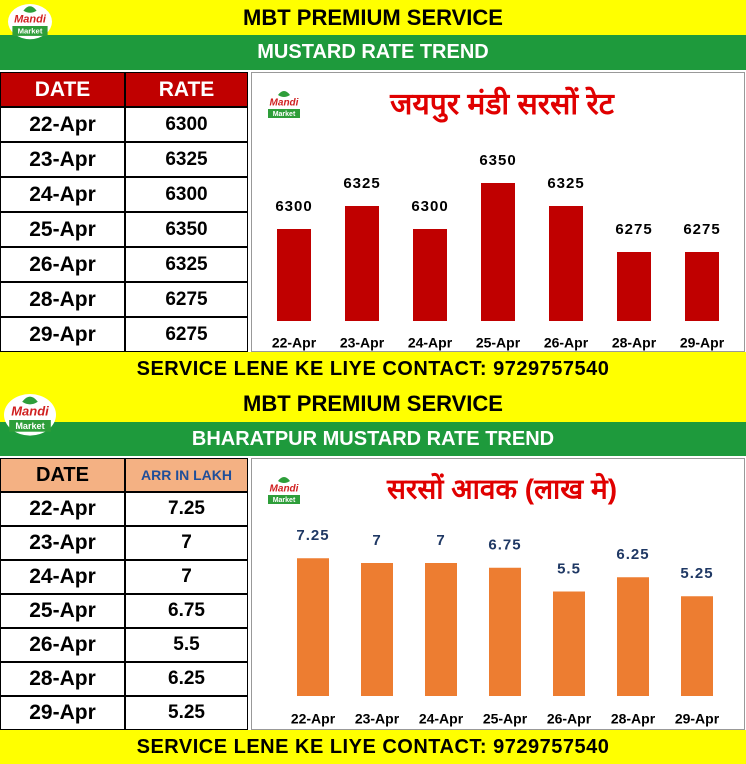  I want to click on table-value: 7.25, so click(186, 509).